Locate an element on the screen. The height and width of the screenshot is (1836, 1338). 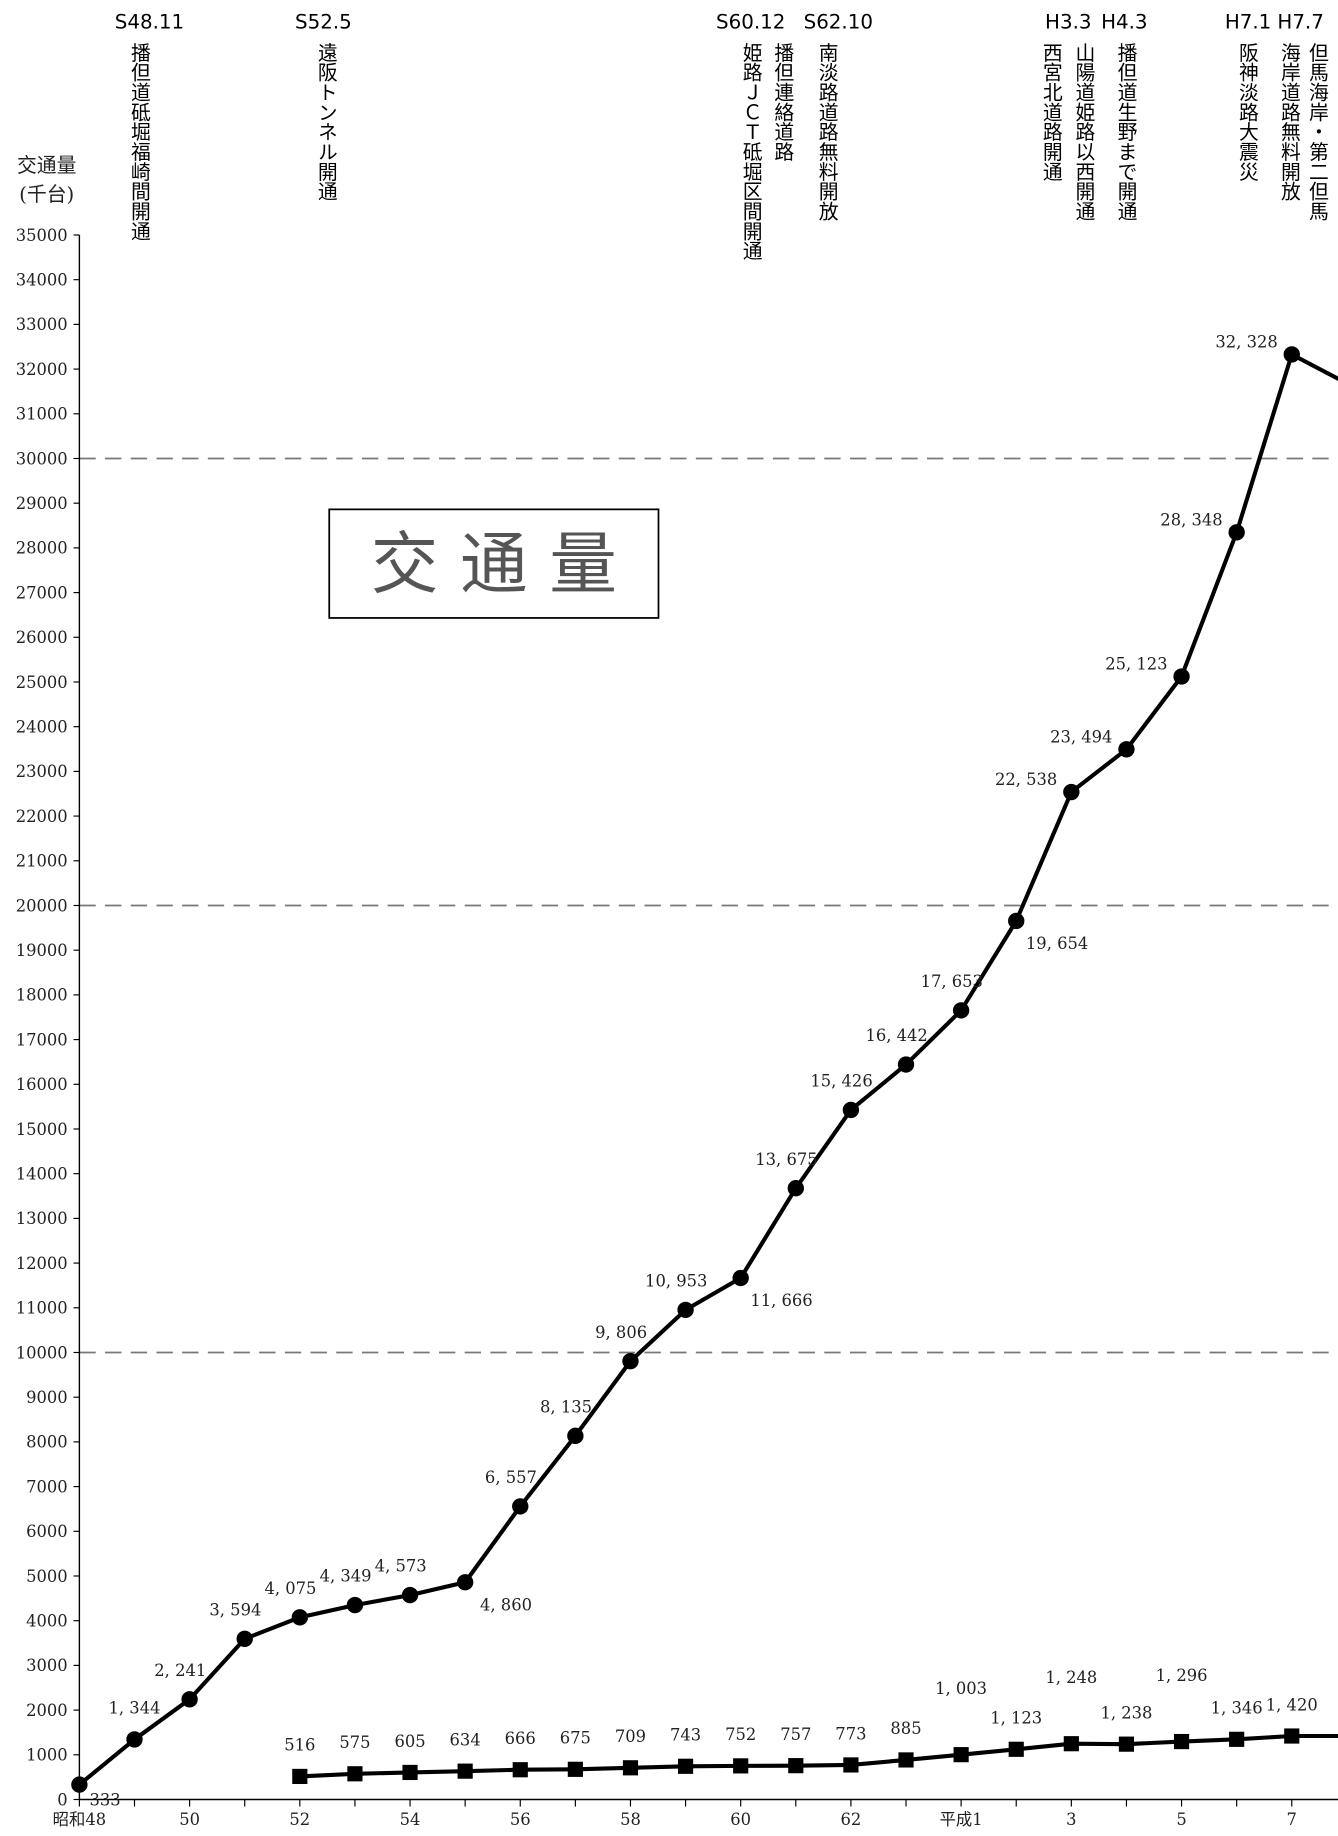
y-tick-label: 3000 is located at coordinates (47, 1665).